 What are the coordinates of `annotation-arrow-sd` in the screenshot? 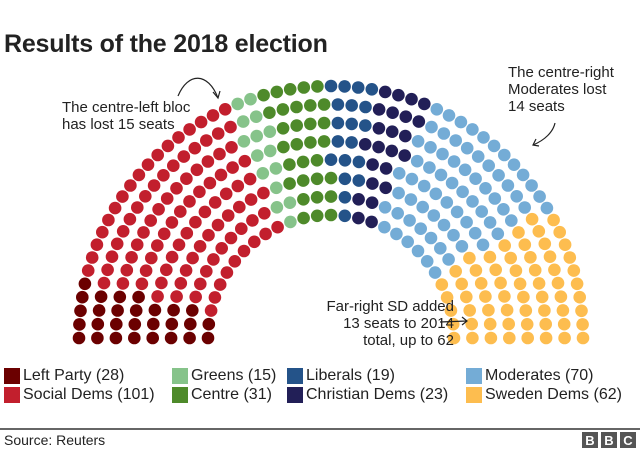 It's located at (453, 321).